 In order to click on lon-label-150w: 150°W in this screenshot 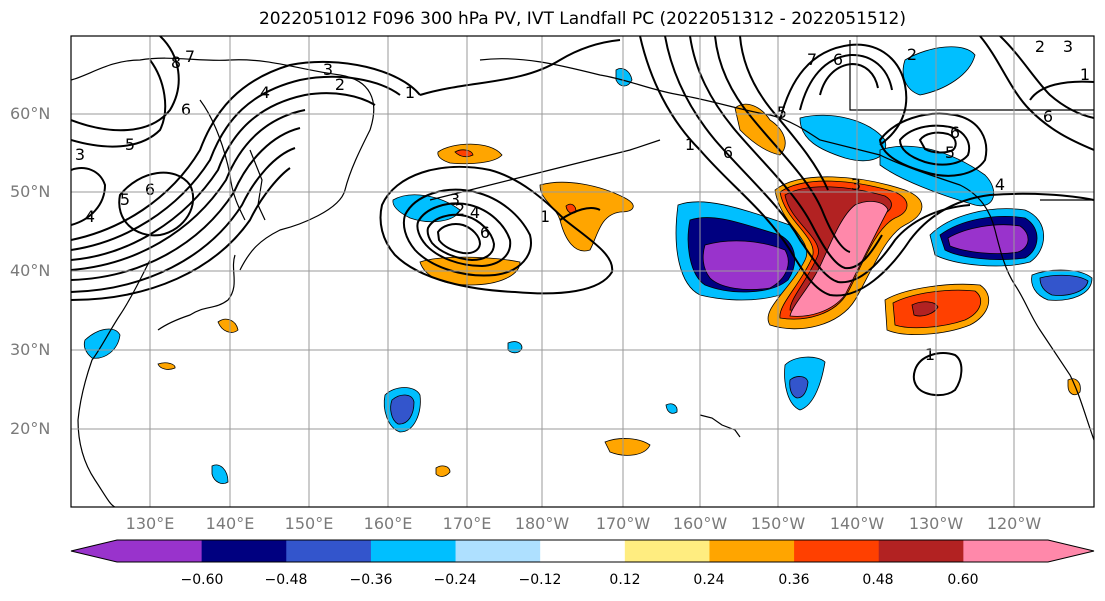, I will do `click(778, 523)`.